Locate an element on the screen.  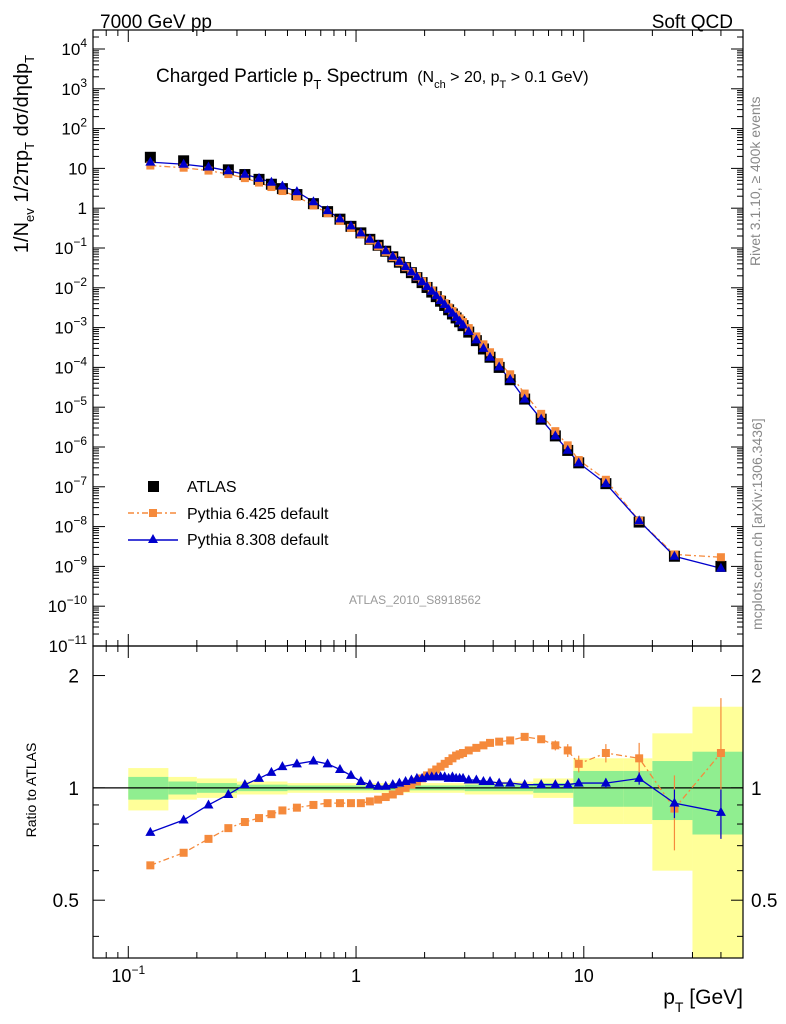
header-right: Soft QCD is located at coordinates (692, 22).